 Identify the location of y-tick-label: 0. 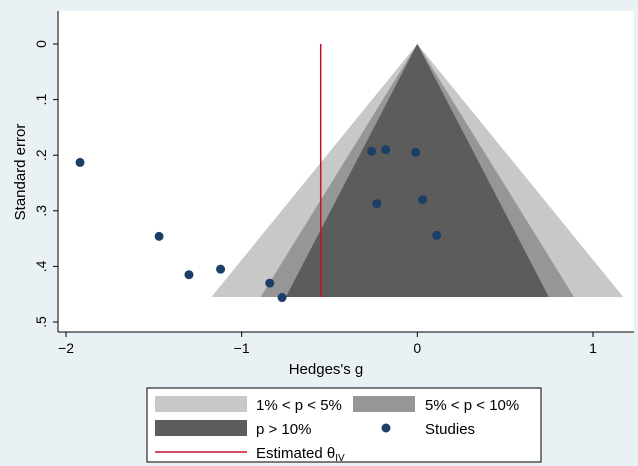
(41, 44).